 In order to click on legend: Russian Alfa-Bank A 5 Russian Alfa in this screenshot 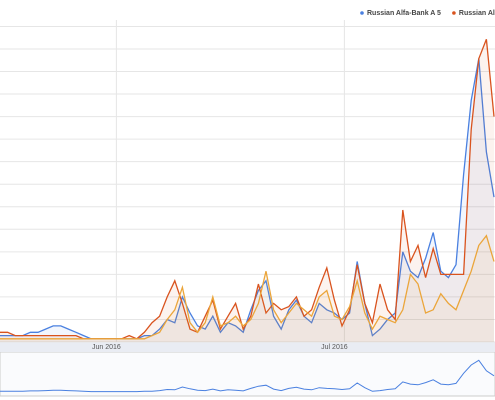, I will do `click(427, 13)`.